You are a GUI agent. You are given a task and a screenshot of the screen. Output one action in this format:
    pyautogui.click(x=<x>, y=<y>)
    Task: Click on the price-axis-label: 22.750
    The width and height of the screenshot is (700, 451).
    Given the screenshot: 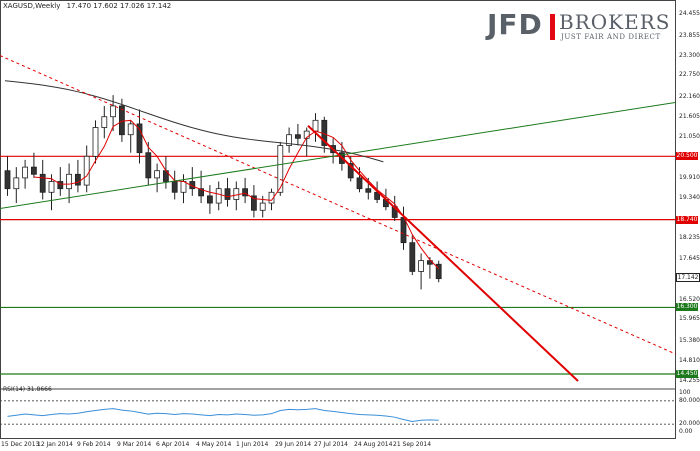 What is the action you would take?
    pyautogui.click(x=689, y=75)
    